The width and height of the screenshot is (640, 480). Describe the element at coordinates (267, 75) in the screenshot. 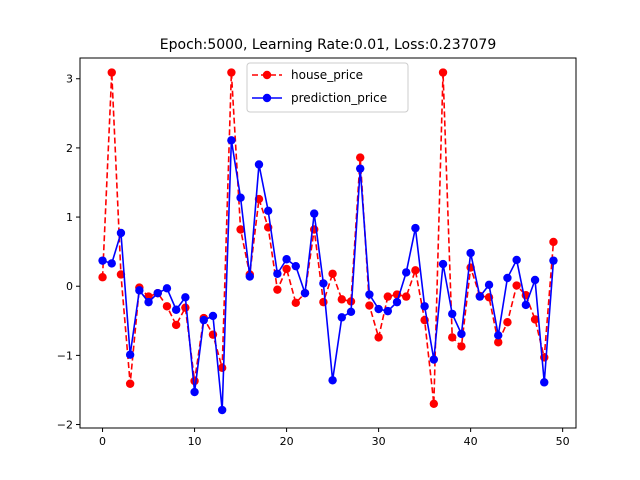

I see `legend-marker-house_price` at that location.